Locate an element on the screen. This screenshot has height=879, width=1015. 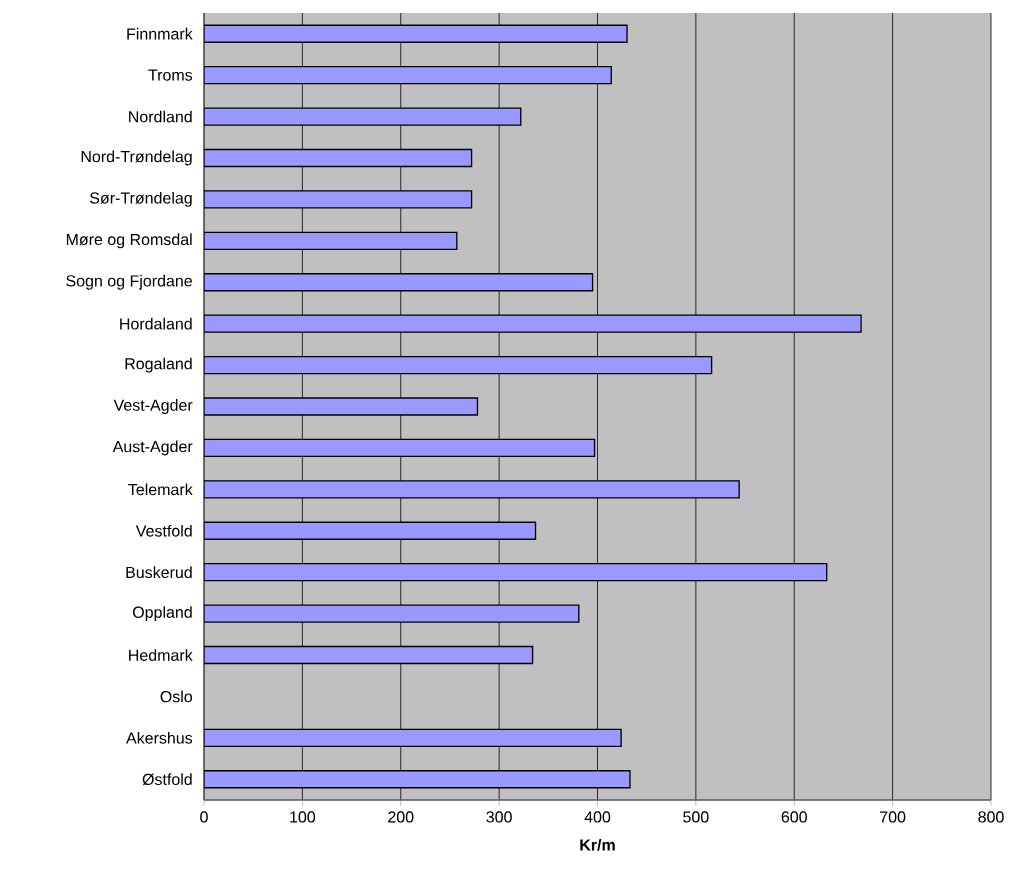
y-tick-label: Nordland is located at coordinates (160, 116).